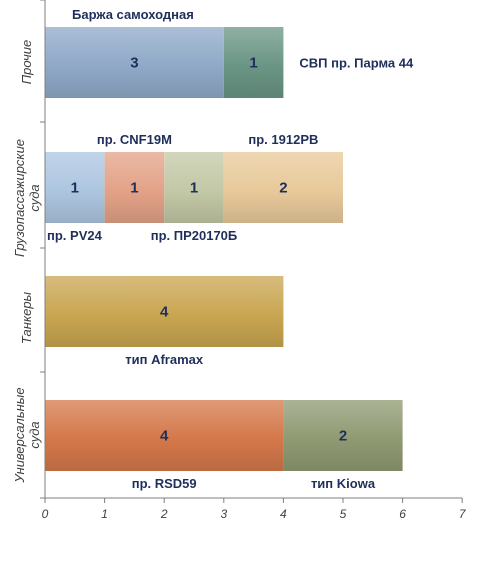 The image size is (500, 578). What do you see at coordinates (26, 62) in the screenshot?
I see `category-label: Прочие` at bounding box center [26, 62].